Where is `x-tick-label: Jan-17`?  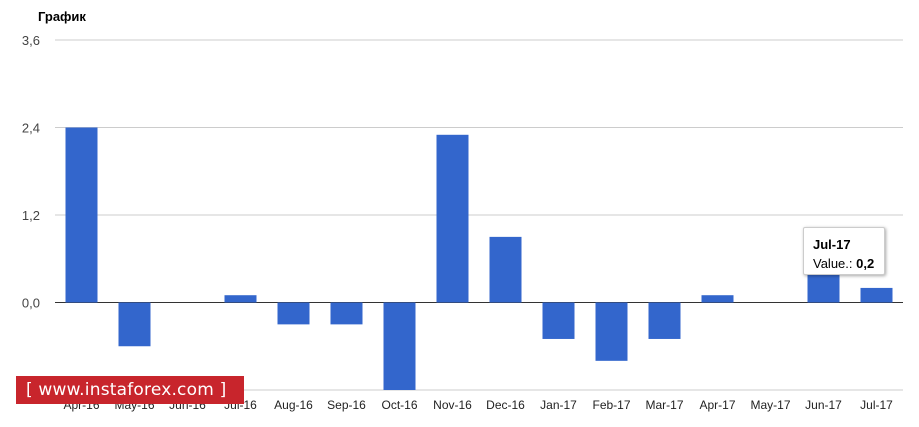
x-tick-label: Jan-17 is located at coordinates (558, 405).